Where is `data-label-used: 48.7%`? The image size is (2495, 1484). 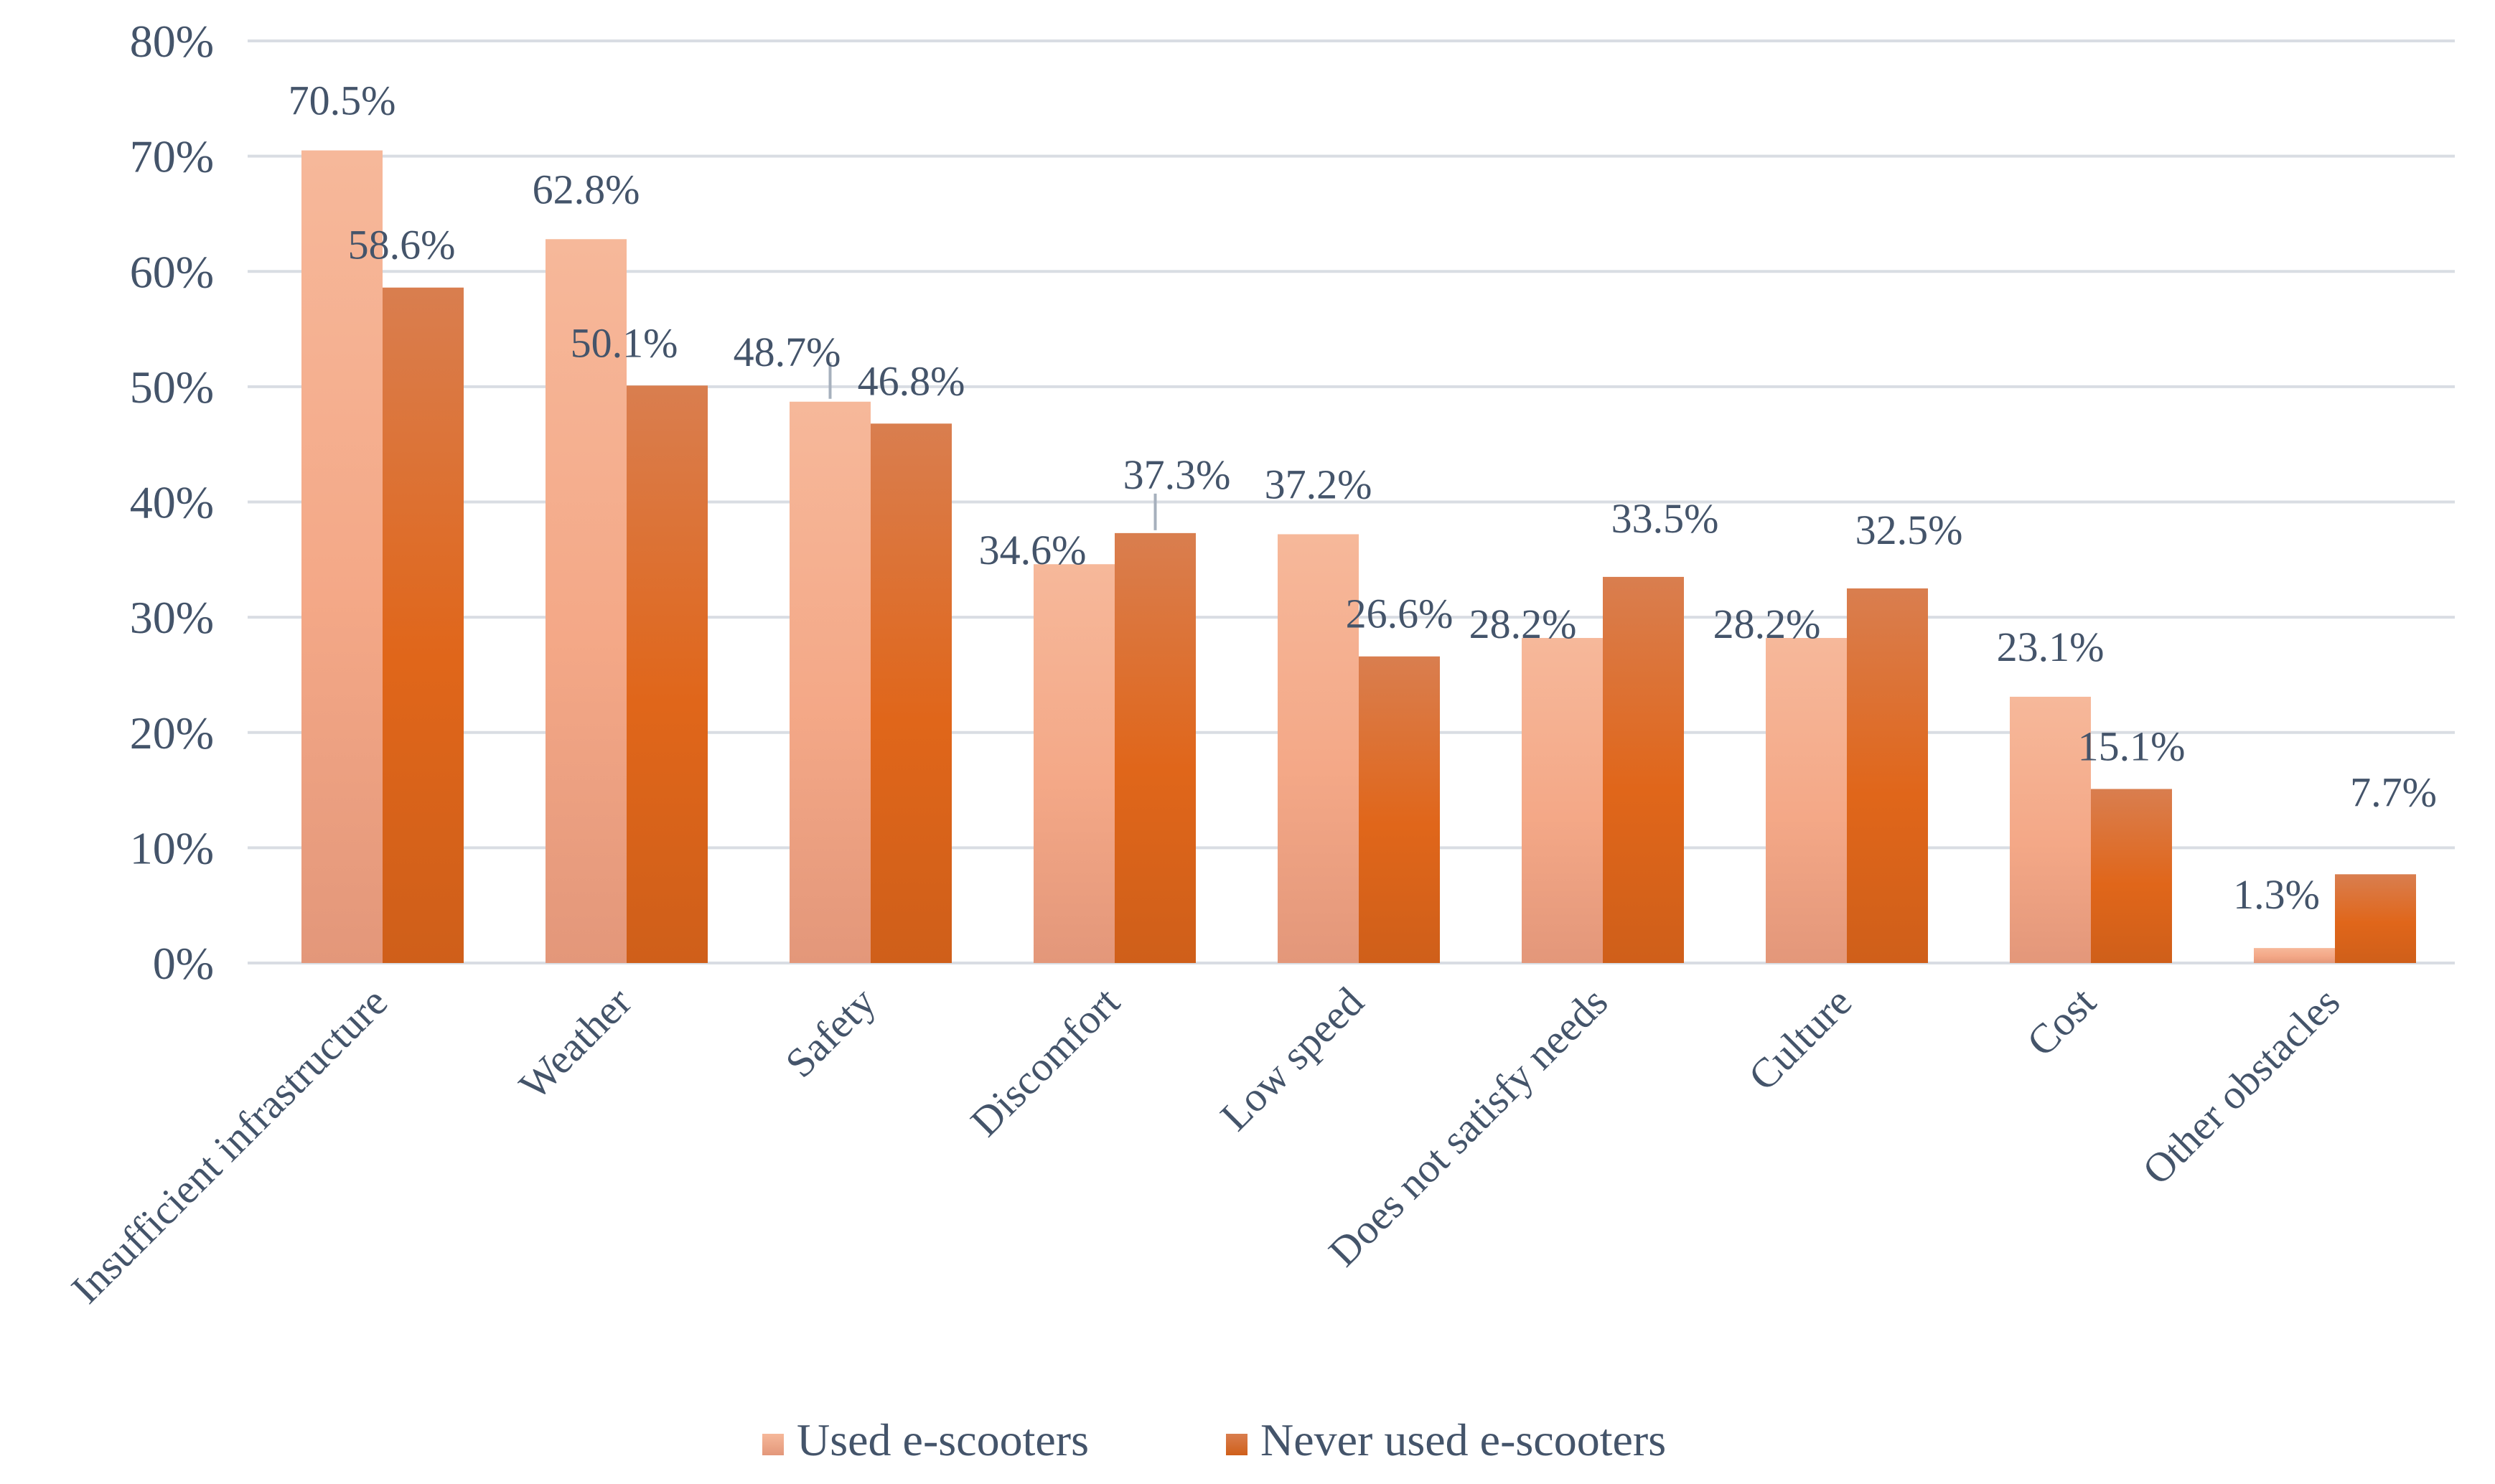
data-label-used: 48.7% is located at coordinates (787, 352).